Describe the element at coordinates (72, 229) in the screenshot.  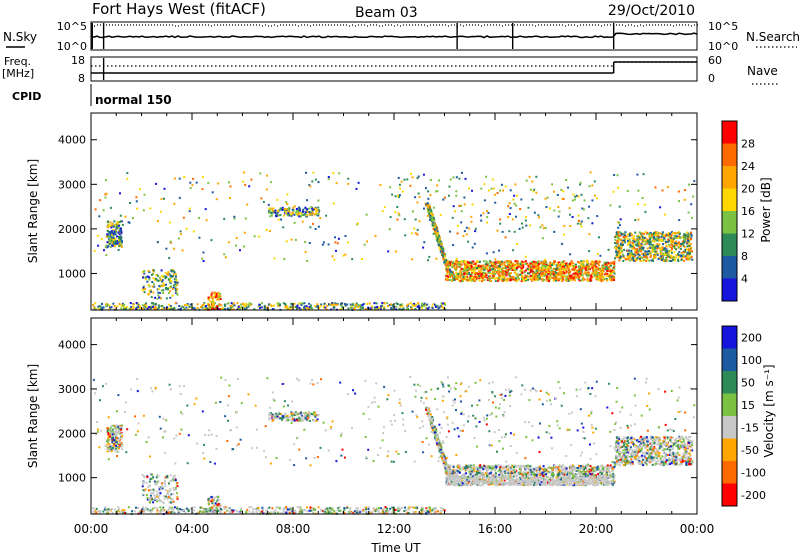
I see `power-y-tick-label: 2000` at that location.